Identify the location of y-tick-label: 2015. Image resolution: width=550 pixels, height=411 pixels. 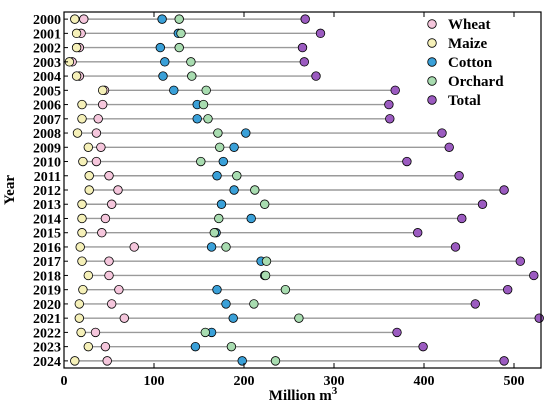
(47, 234).